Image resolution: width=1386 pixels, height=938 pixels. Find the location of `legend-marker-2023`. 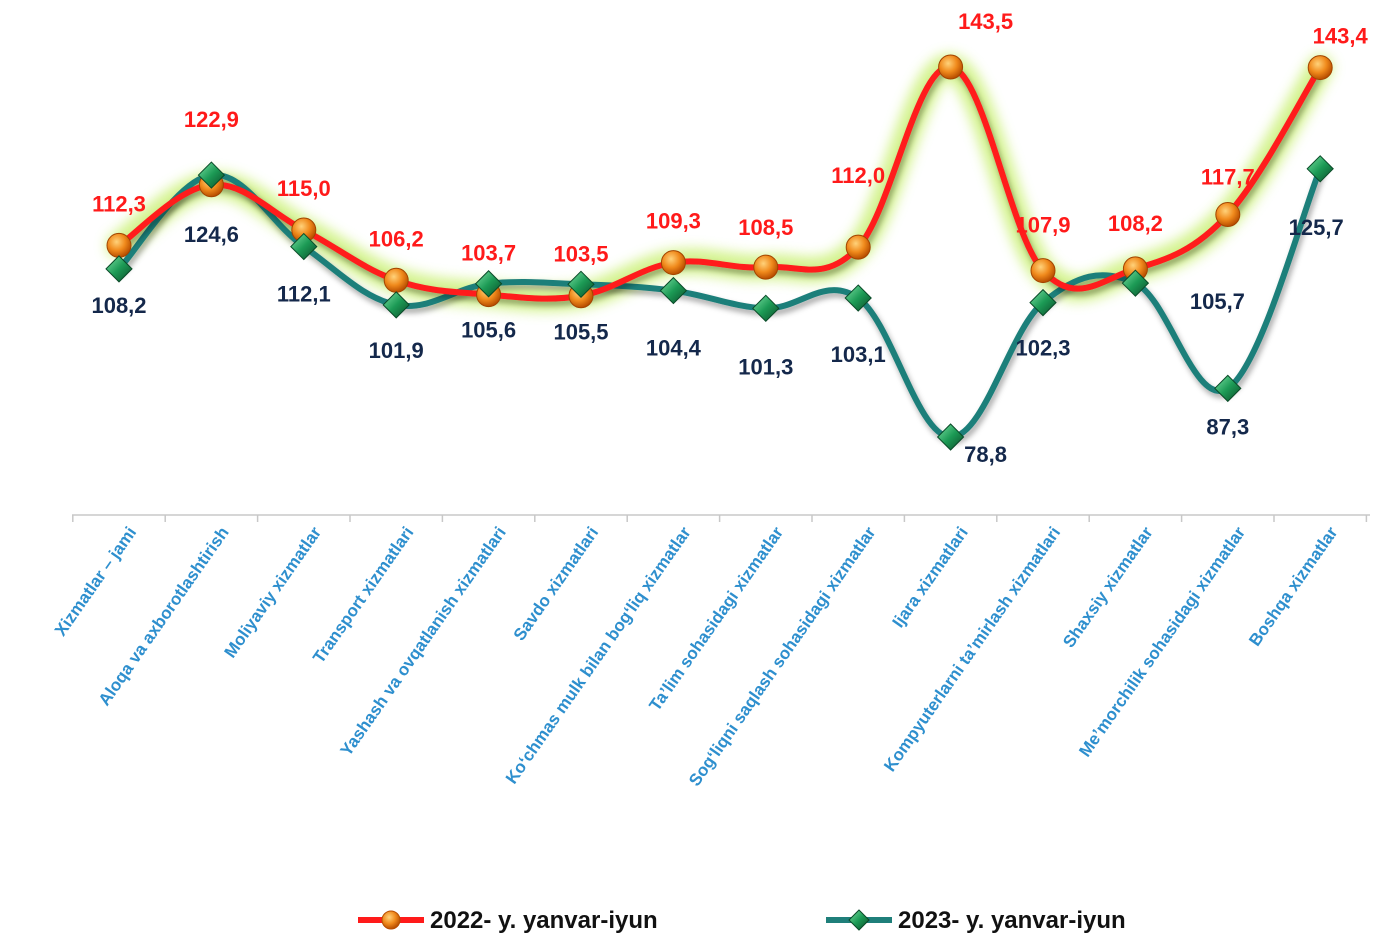

legend-marker-2023 is located at coordinates (859, 920).